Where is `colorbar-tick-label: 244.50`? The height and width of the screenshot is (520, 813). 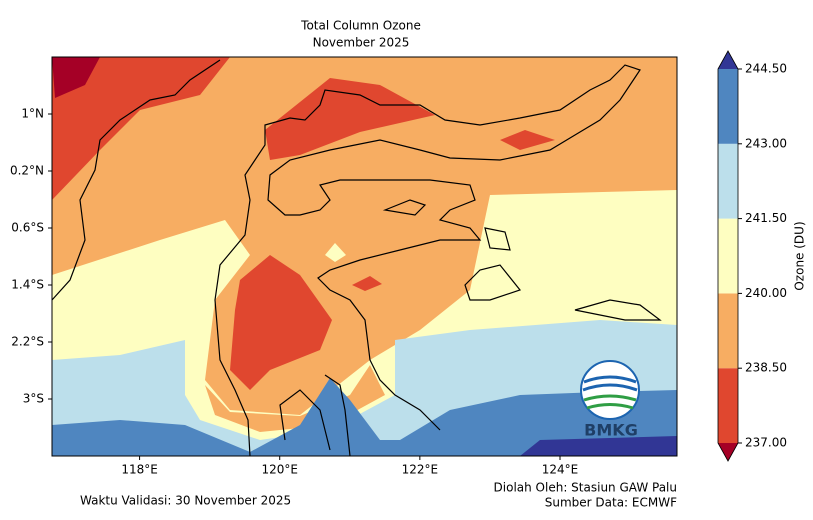
colorbar-tick-label: 244.50 is located at coordinates (766, 69).